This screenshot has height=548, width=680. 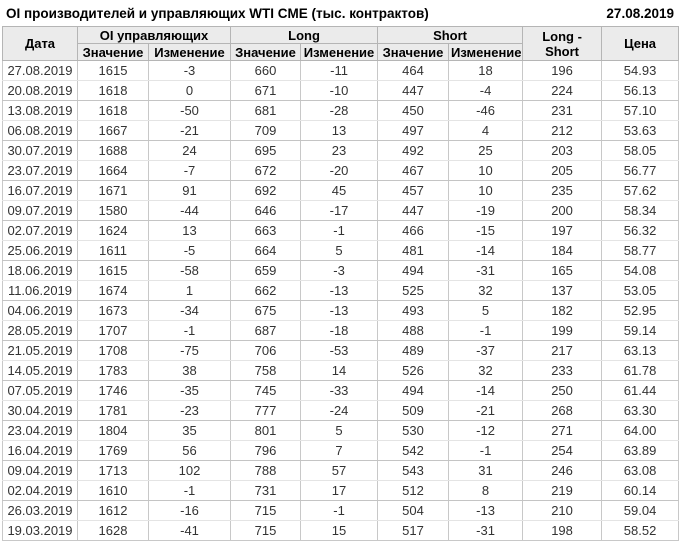 I want to click on date-cell: 23.07.2019, so click(x=40, y=170).